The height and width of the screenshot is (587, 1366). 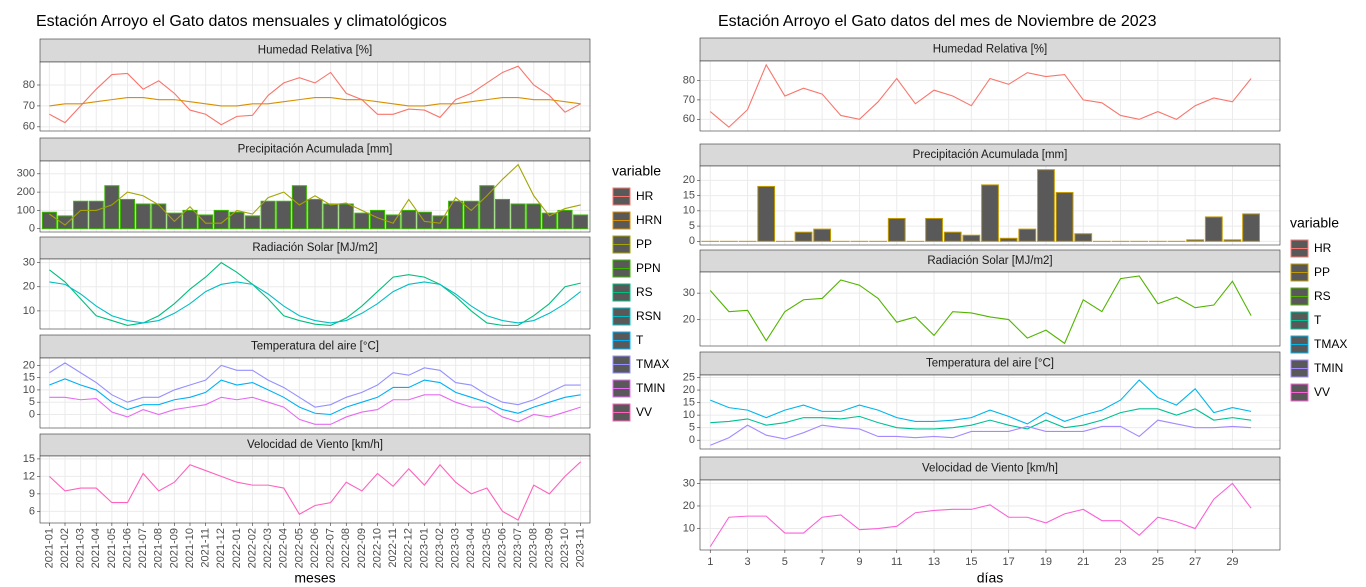 I want to click on strip-title: Humedad Relativa [%], so click(x=990, y=50).